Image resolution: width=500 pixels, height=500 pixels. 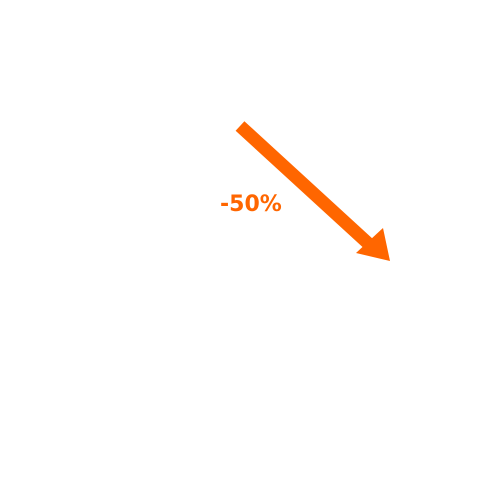 What do you see at coordinates (251, 204) in the screenshot?
I see `percent-change-label: -50%` at bounding box center [251, 204].